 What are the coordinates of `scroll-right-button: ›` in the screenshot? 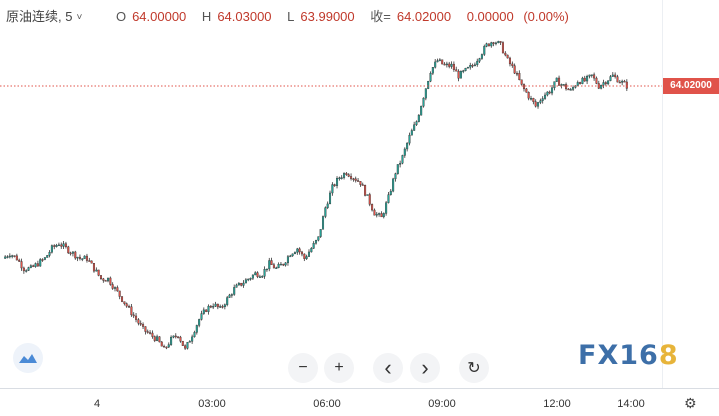 It's located at (425, 368).